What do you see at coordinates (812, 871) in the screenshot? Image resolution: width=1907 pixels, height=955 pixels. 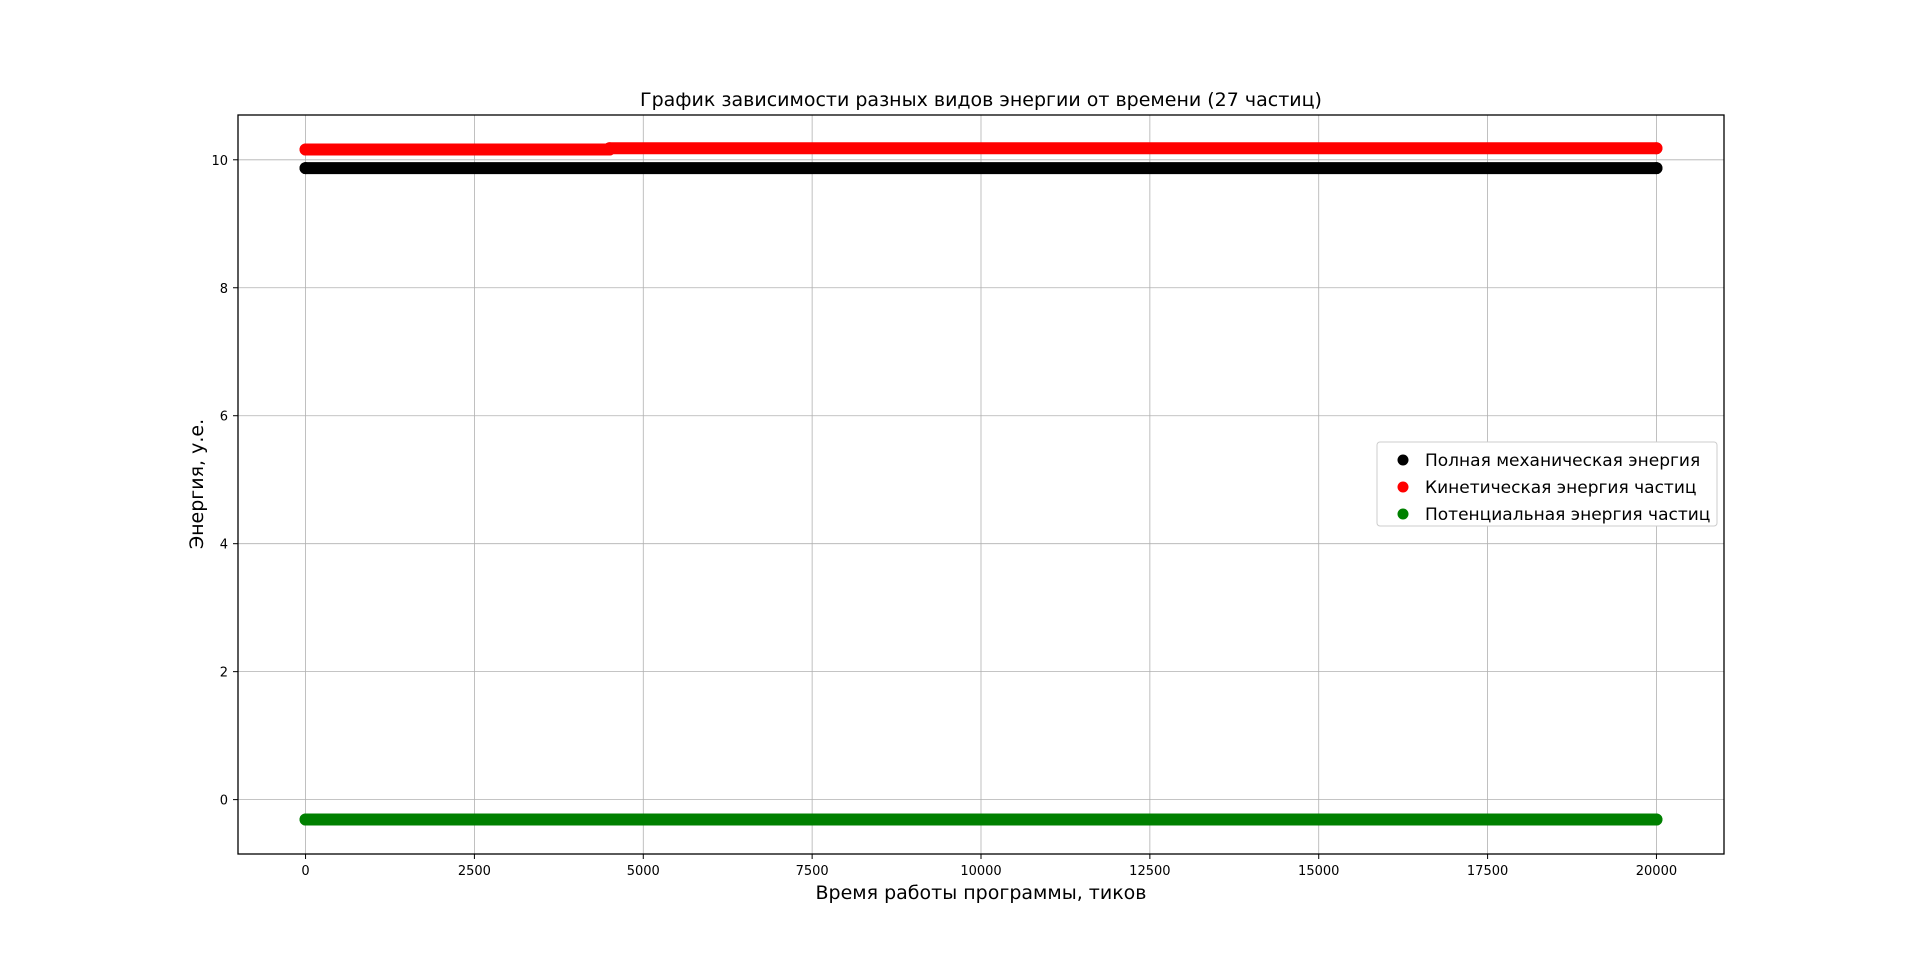 I see `x-tick-label: 7500` at bounding box center [812, 871].